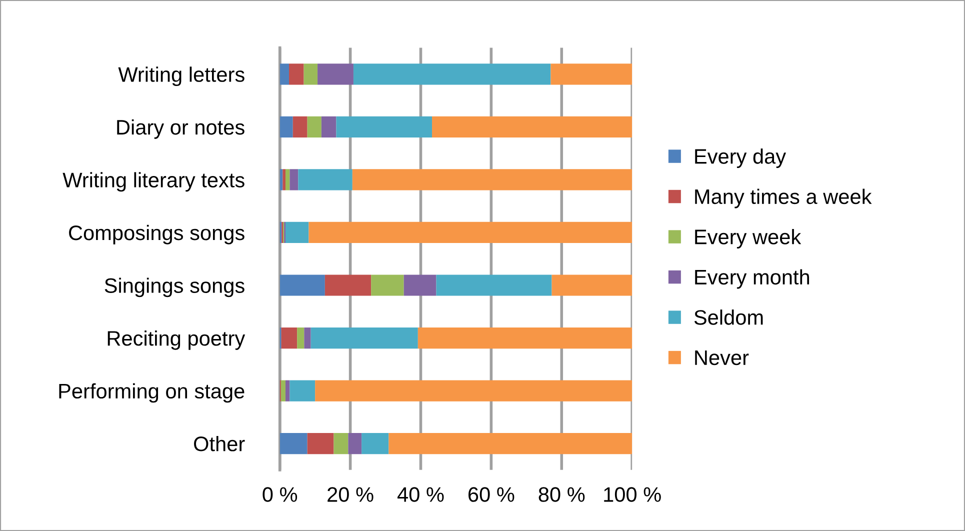  I want to click on legend-label: Every day, so click(740, 158).